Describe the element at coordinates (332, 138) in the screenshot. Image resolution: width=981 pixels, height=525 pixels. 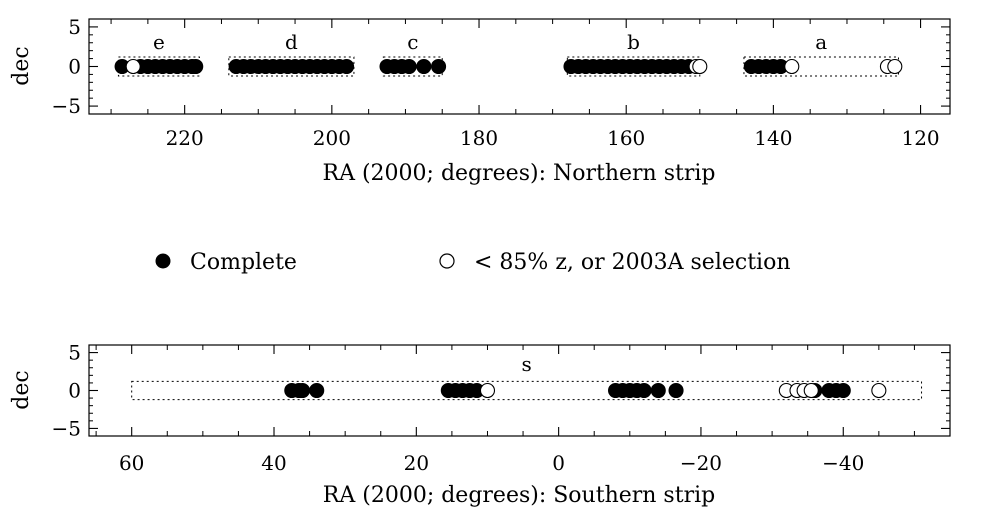
I see `x-tick-label: 200` at that location.